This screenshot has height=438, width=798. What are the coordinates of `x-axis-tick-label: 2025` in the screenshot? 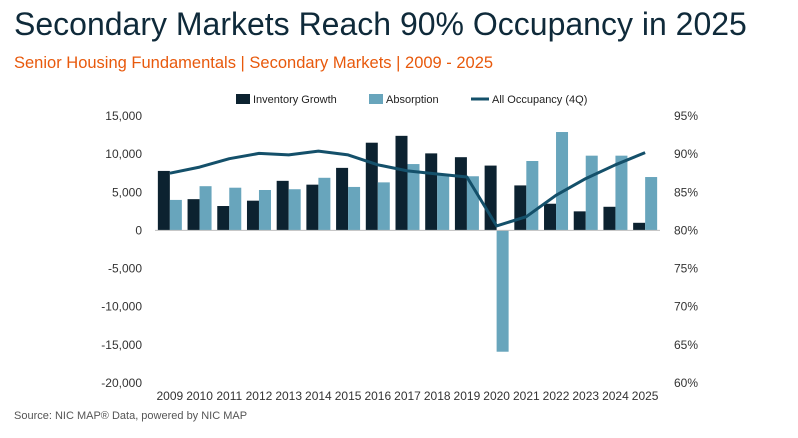 It's located at (645, 396).